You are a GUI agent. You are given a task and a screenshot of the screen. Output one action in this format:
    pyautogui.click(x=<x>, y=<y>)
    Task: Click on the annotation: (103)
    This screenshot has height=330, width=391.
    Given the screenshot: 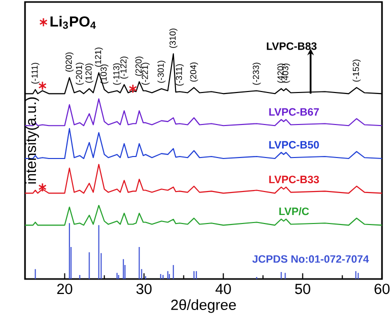 What is the action you would take?
    pyautogui.click(x=104, y=74)
    